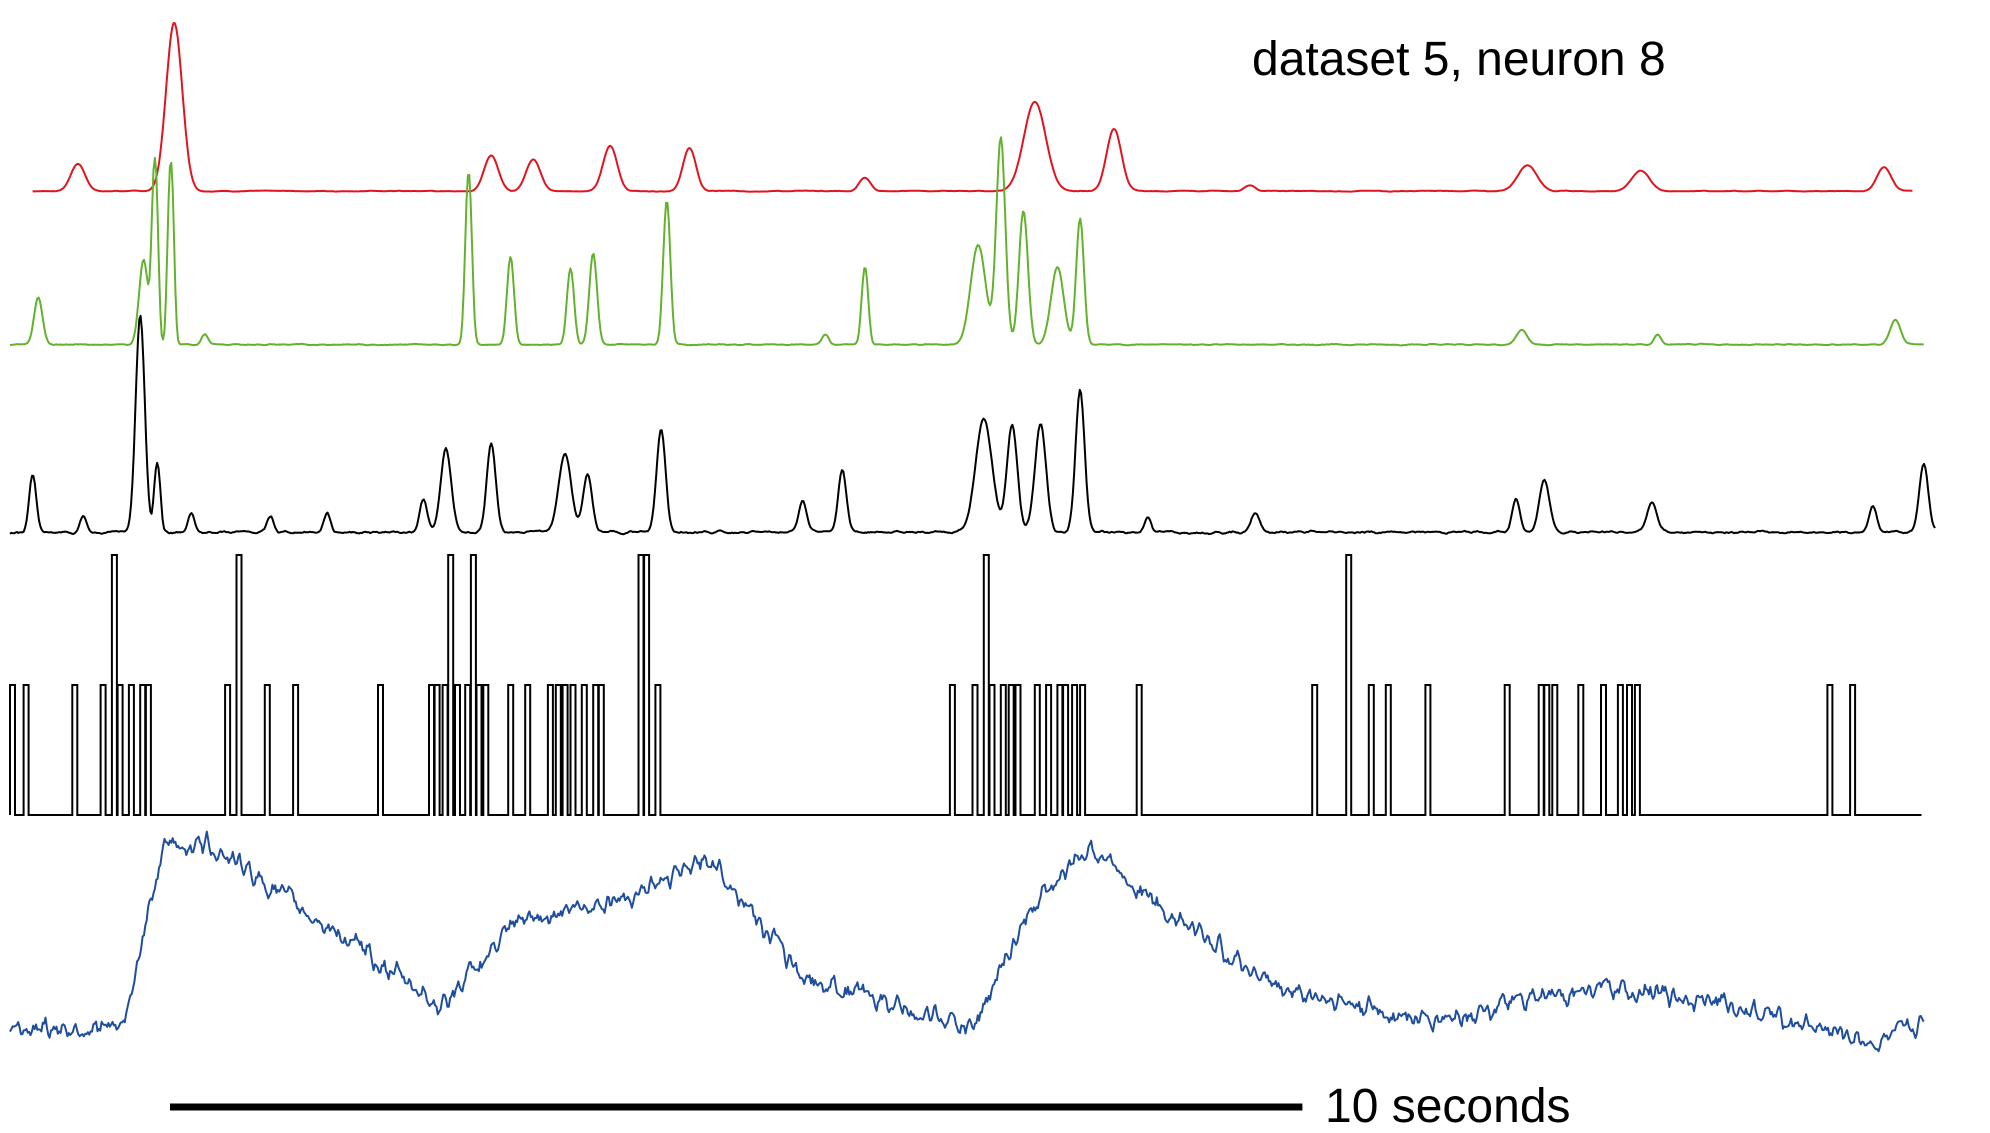  Describe the element at coordinates (972, 107) in the screenshot. I see `red-trace` at that location.